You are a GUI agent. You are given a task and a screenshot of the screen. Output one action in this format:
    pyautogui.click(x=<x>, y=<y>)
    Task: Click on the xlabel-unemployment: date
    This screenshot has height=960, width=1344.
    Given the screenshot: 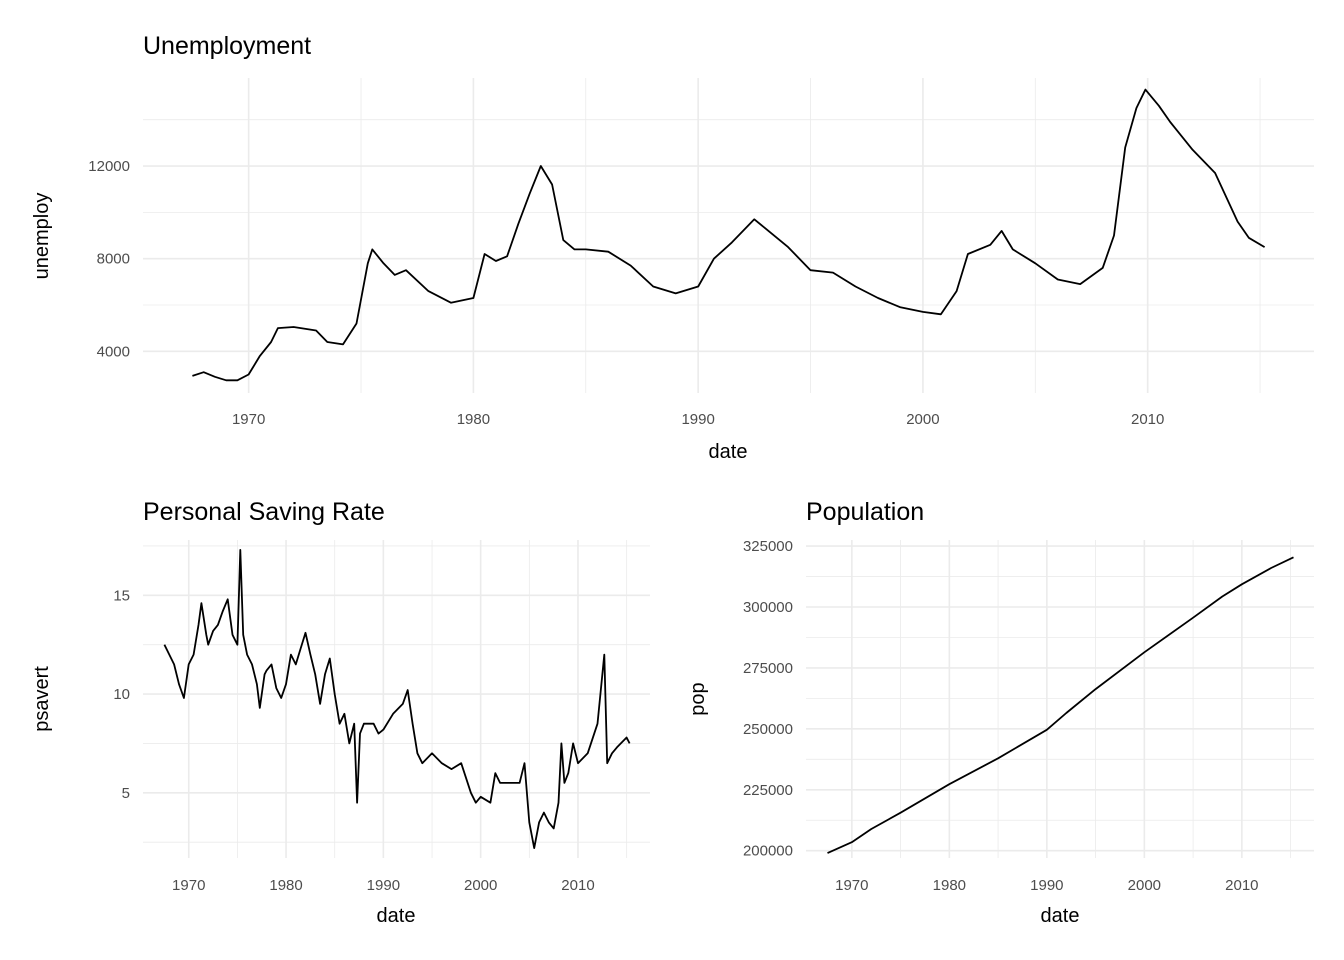 What is the action you would take?
    pyautogui.click(x=728, y=452)
    